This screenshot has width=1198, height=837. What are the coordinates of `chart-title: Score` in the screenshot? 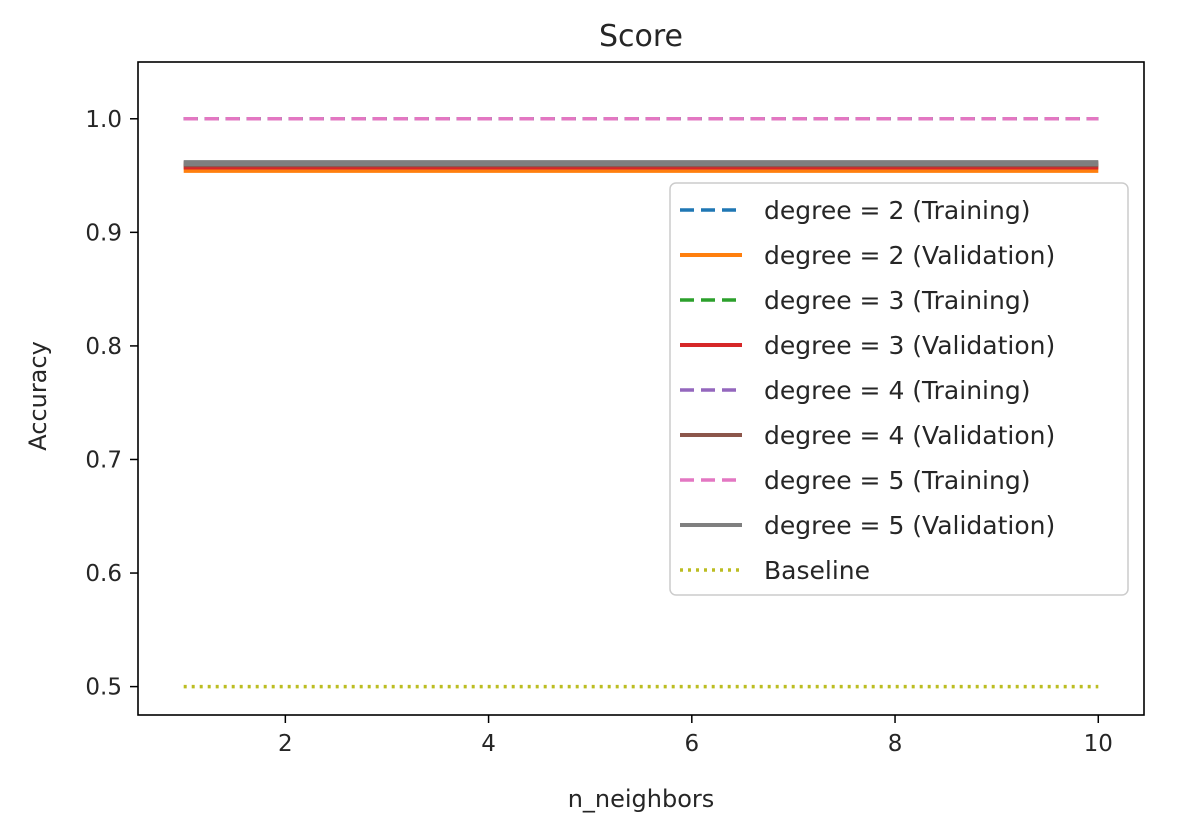 It's located at (641, 36).